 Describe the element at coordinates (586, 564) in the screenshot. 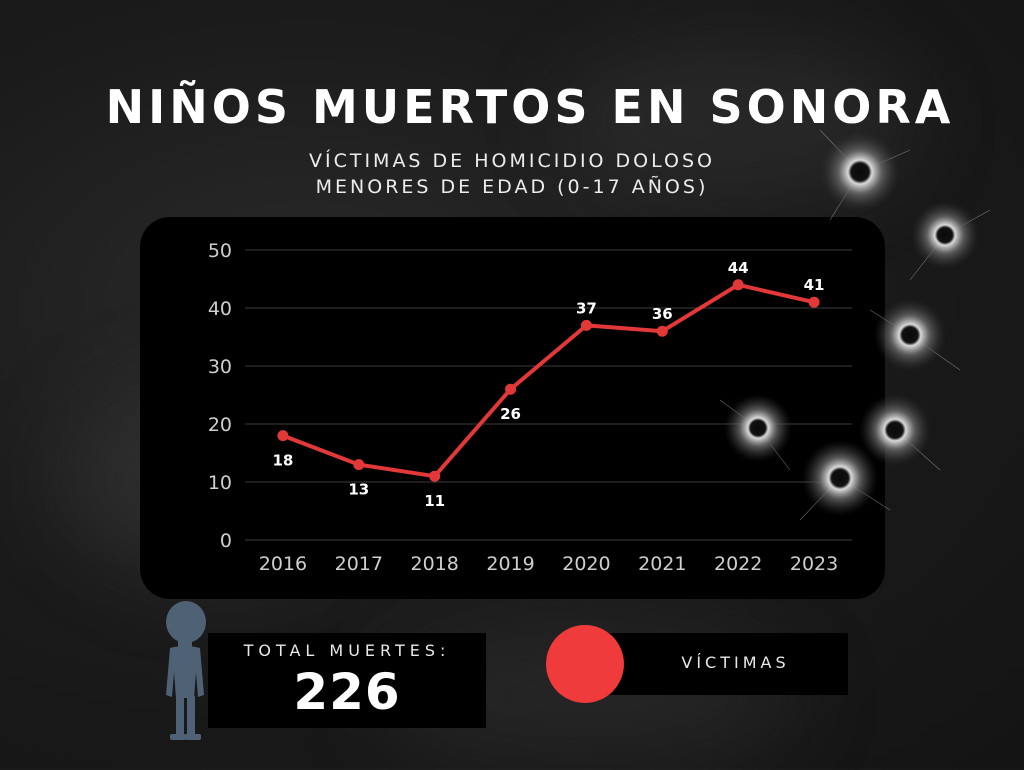

I see `x-tick-label: 2020` at that location.